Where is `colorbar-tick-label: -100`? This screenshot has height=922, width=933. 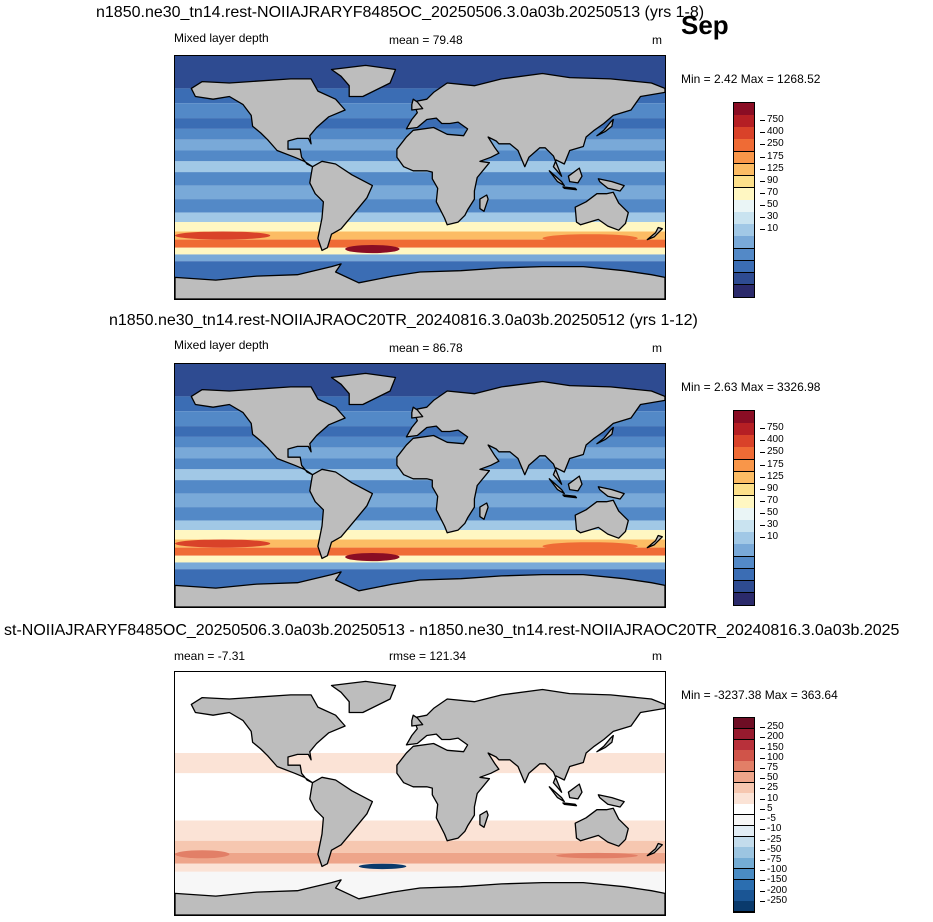 colorbar-tick-label: -100 is located at coordinates (773, 870).